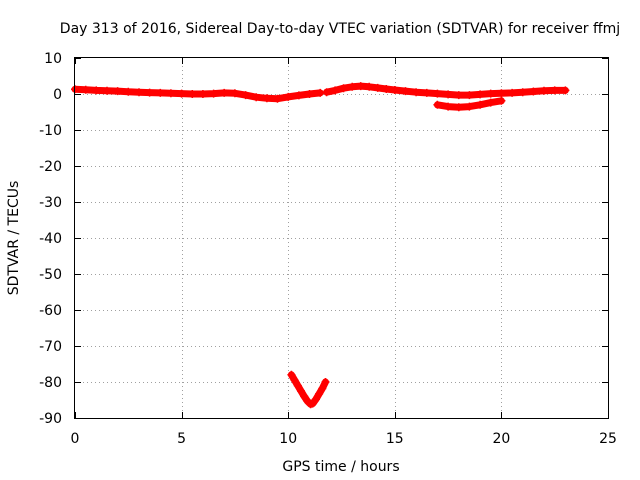 The image size is (640, 480). I want to click on y-tick-label: -30, so click(50, 203).